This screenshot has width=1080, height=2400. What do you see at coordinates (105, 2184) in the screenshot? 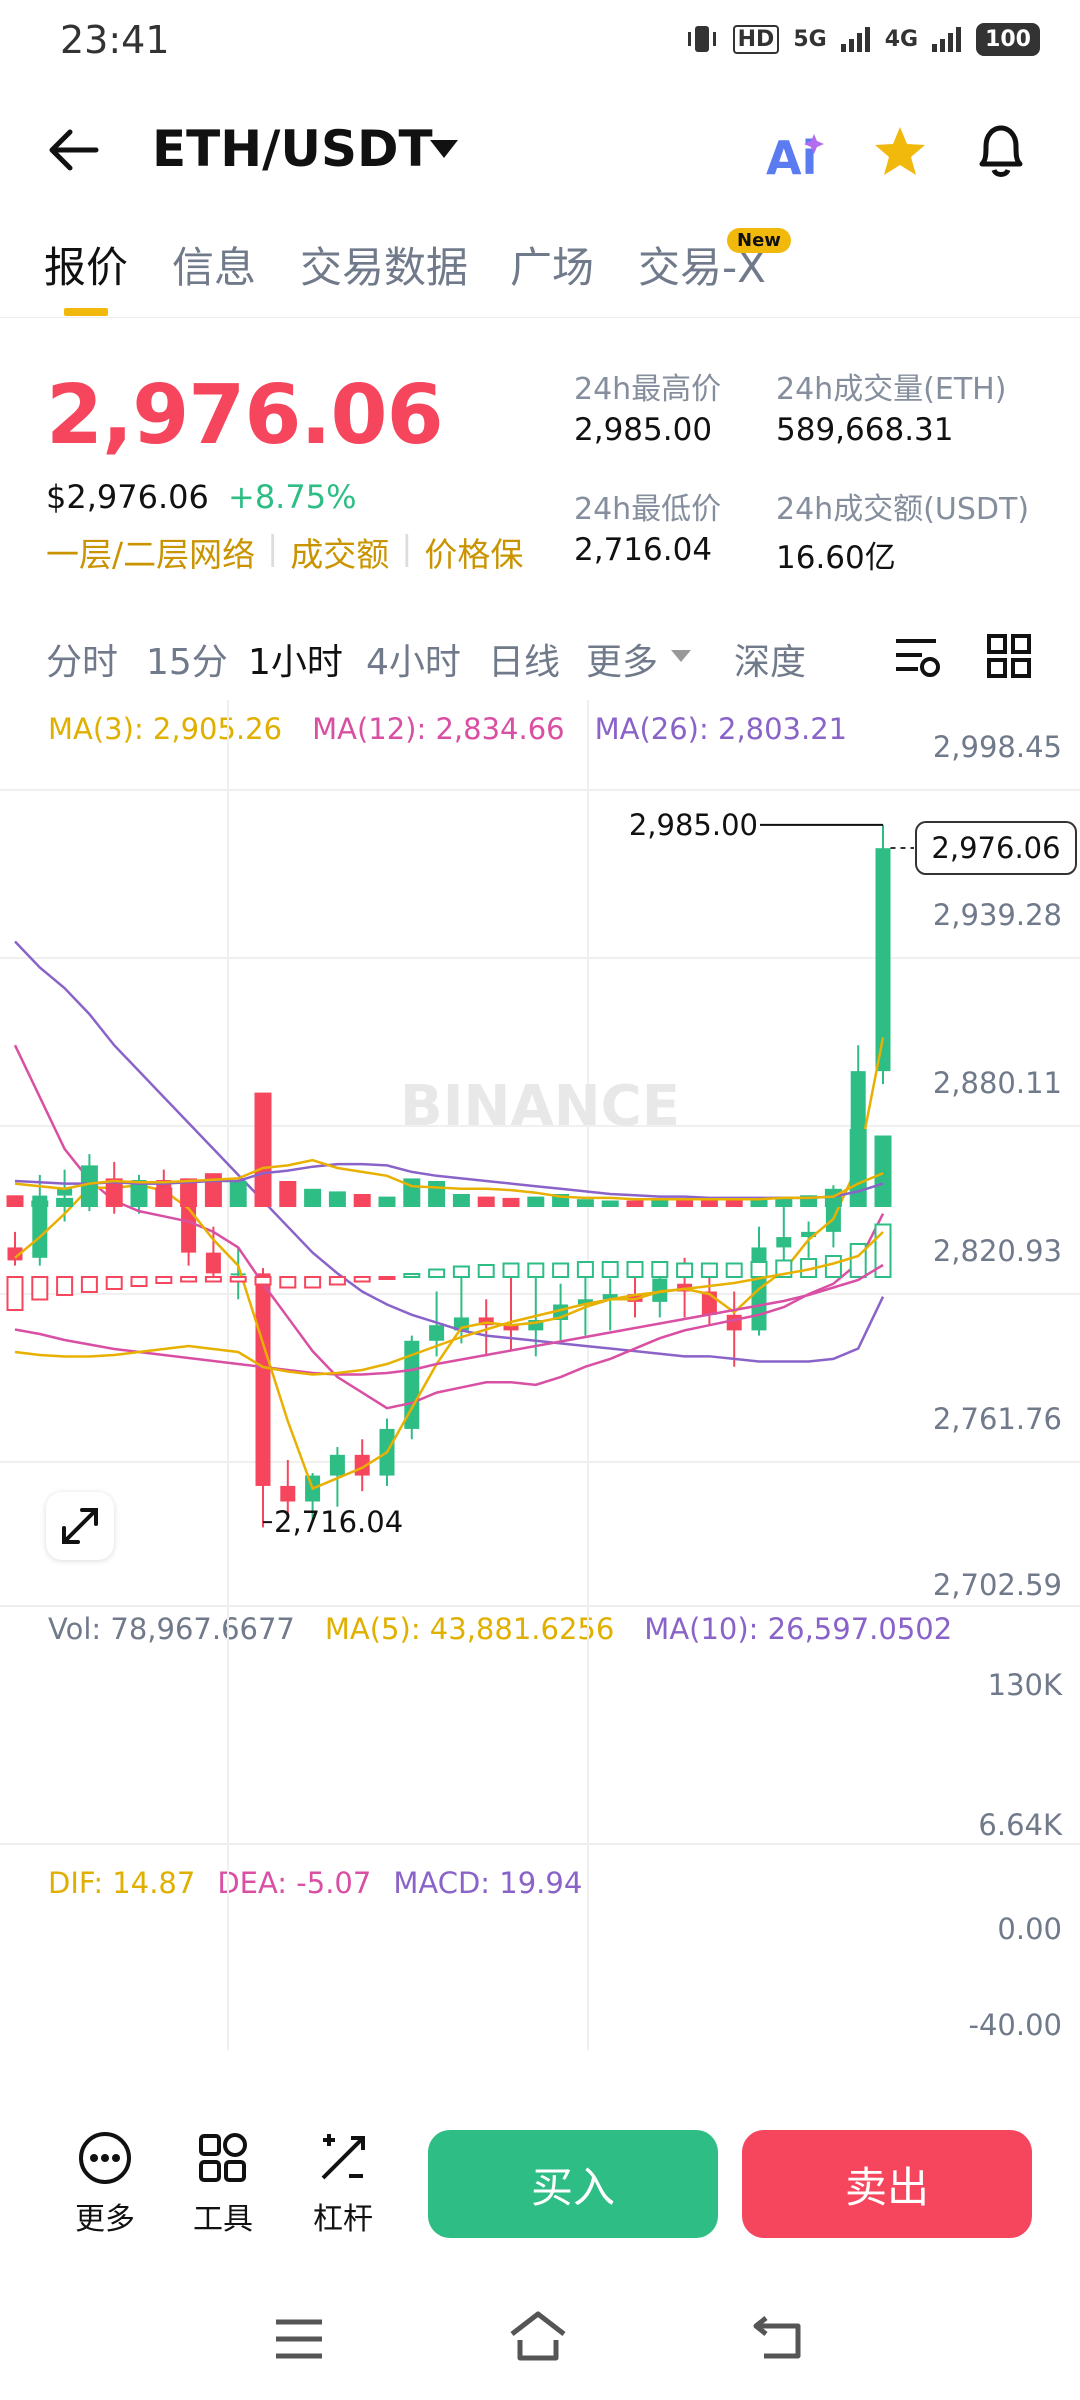
I see `more-button: 更多` at bounding box center [105, 2184].